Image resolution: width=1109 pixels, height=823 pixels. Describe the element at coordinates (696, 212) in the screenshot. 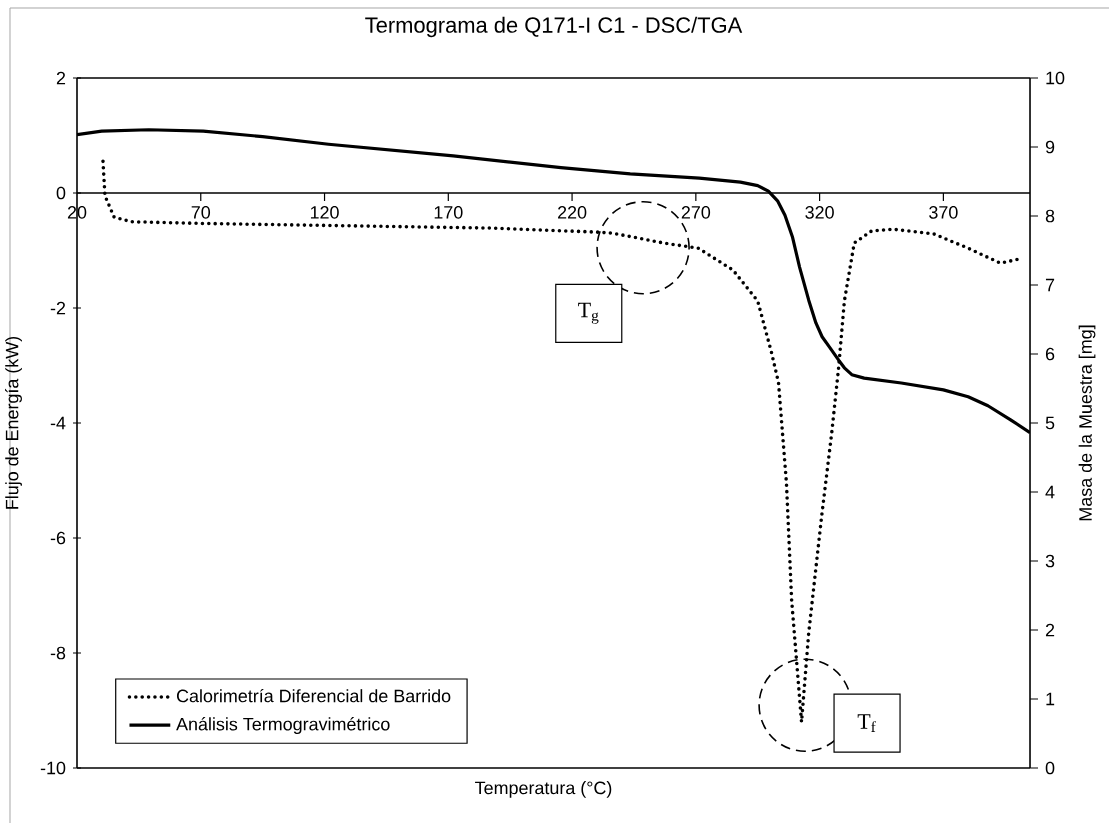

I see `x-tick-label: 270` at that location.